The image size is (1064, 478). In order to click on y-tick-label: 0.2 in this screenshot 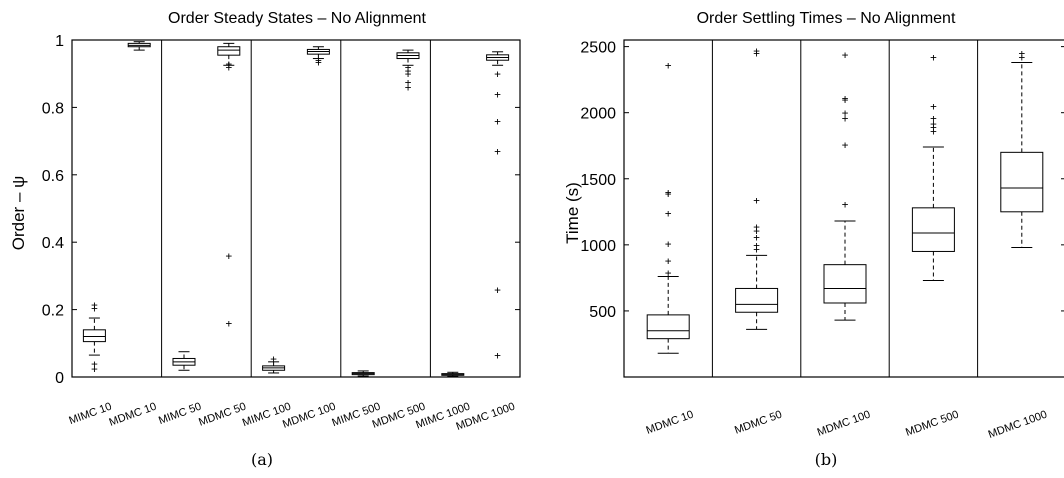, I will do `click(53, 311)`.